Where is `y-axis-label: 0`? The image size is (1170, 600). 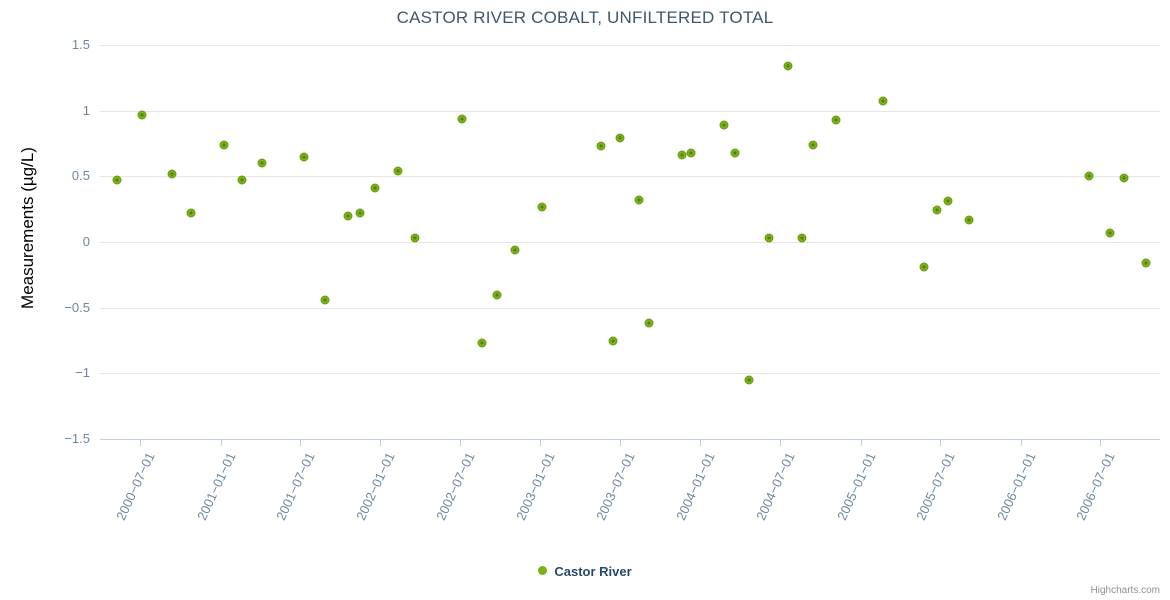
y-axis-label: 0 is located at coordinates (86, 241).